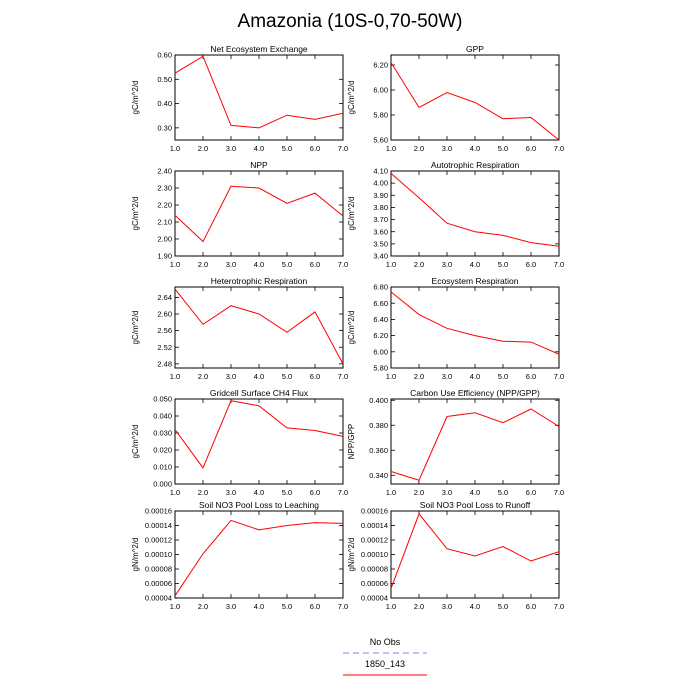  Describe the element at coordinates (135, 555) in the screenshot. I see `y-axis-label-soil-no3-pool-loss-to-leaching: gN/m^2/d` at that location.